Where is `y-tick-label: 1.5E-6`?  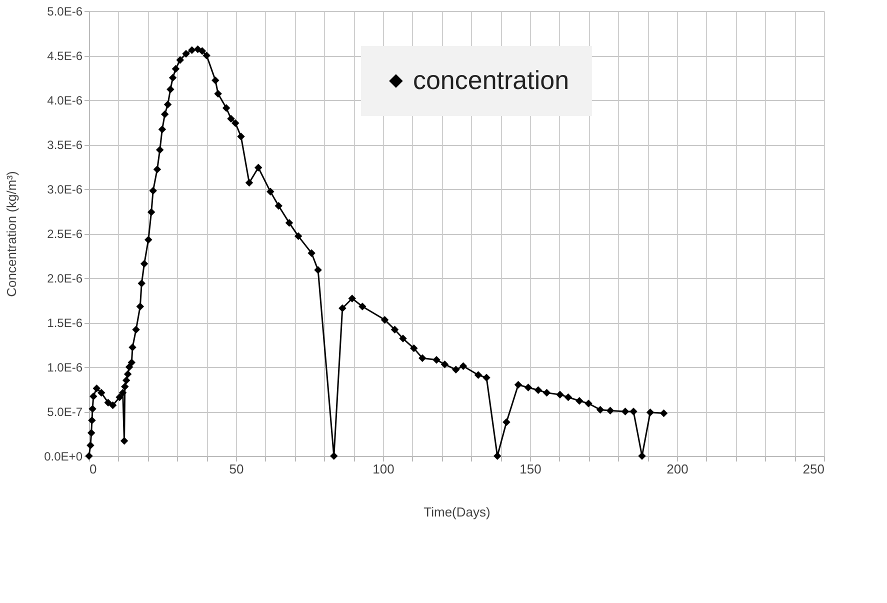
y-tick-label: 1.5E-6 is located at coordinates (65, 323).